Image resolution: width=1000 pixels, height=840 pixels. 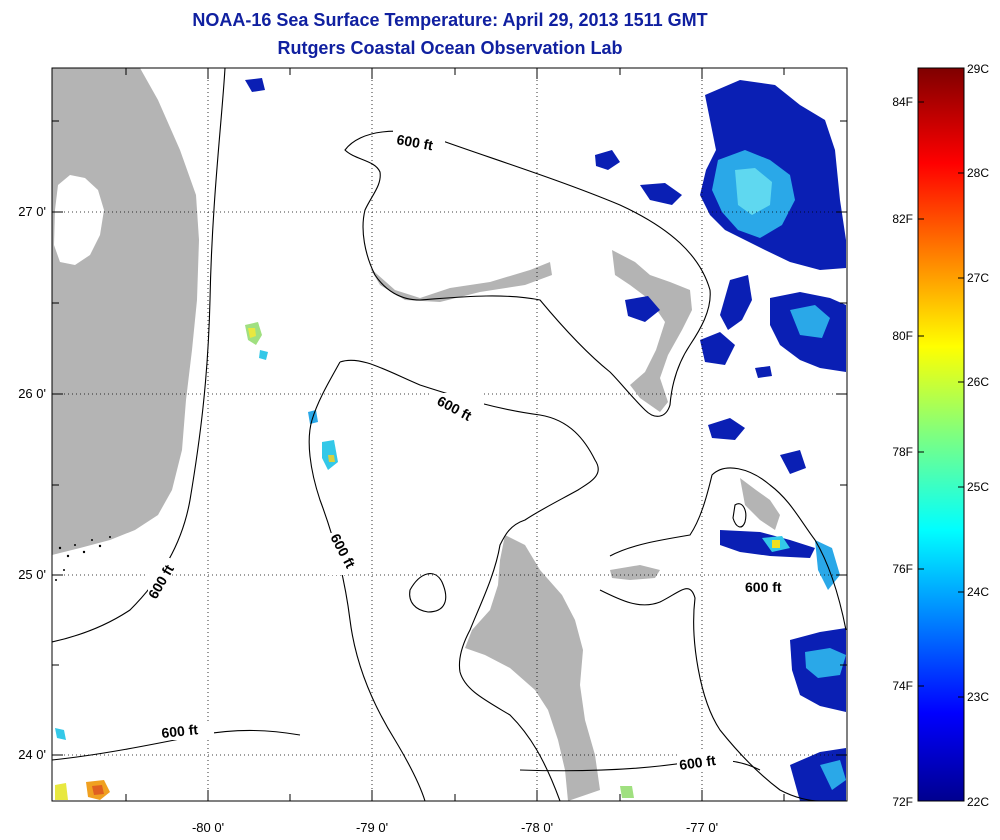 What do you see at coordinates (455, 827) in the screenshot?
I see `lon-labels: -80 0' -79 0' -78 0' -77 0'` at bounding box center [455, 827].